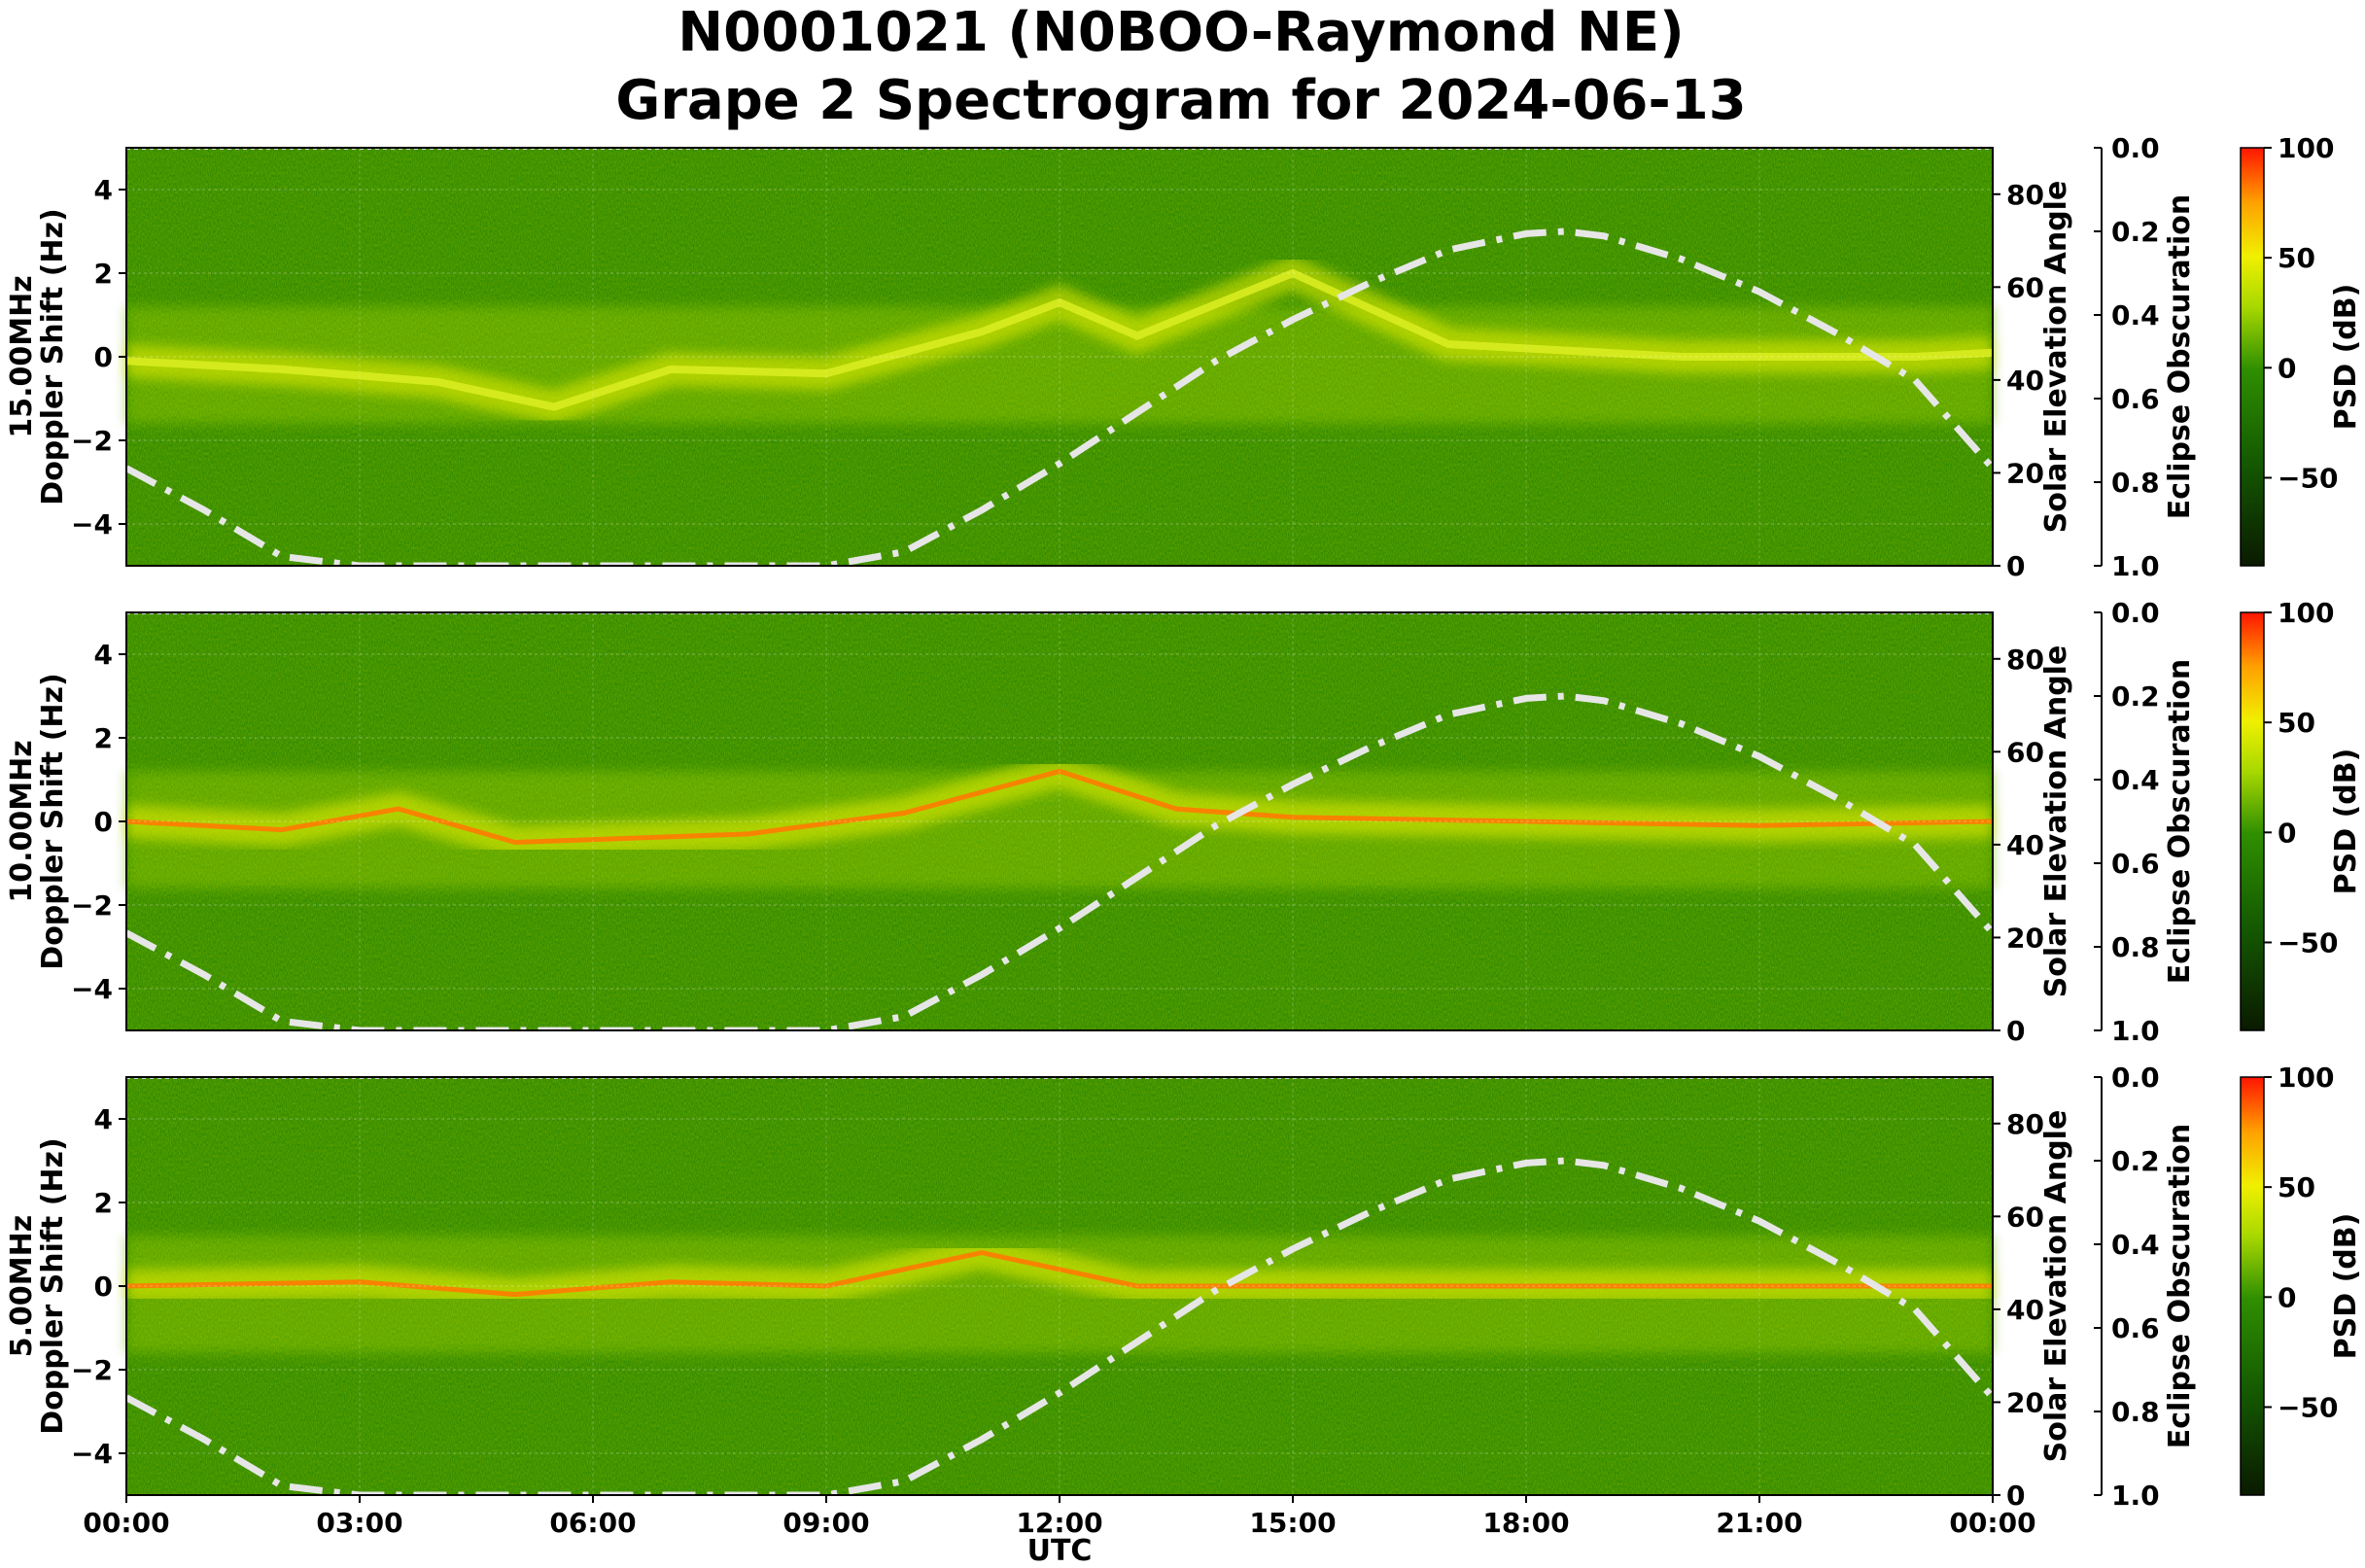  Describe the element at coordinates (1059, 1523) in the screenshot. I see `x-tick-label: 12:00` at that location.